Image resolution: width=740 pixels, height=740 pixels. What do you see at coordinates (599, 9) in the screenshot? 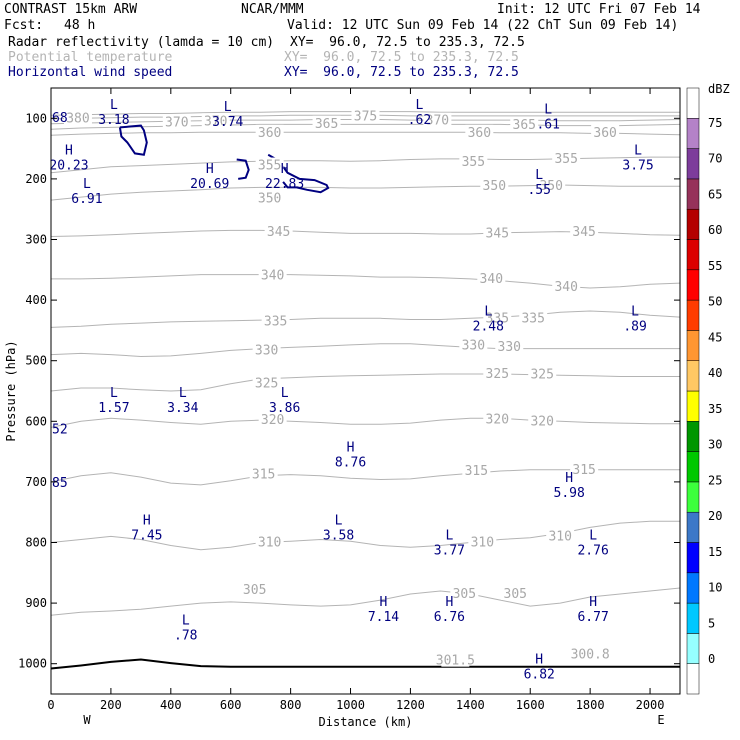
I see `init-time: Init: 12 UTC Fri 07 Feb 14` at bounding box center [599, 9].